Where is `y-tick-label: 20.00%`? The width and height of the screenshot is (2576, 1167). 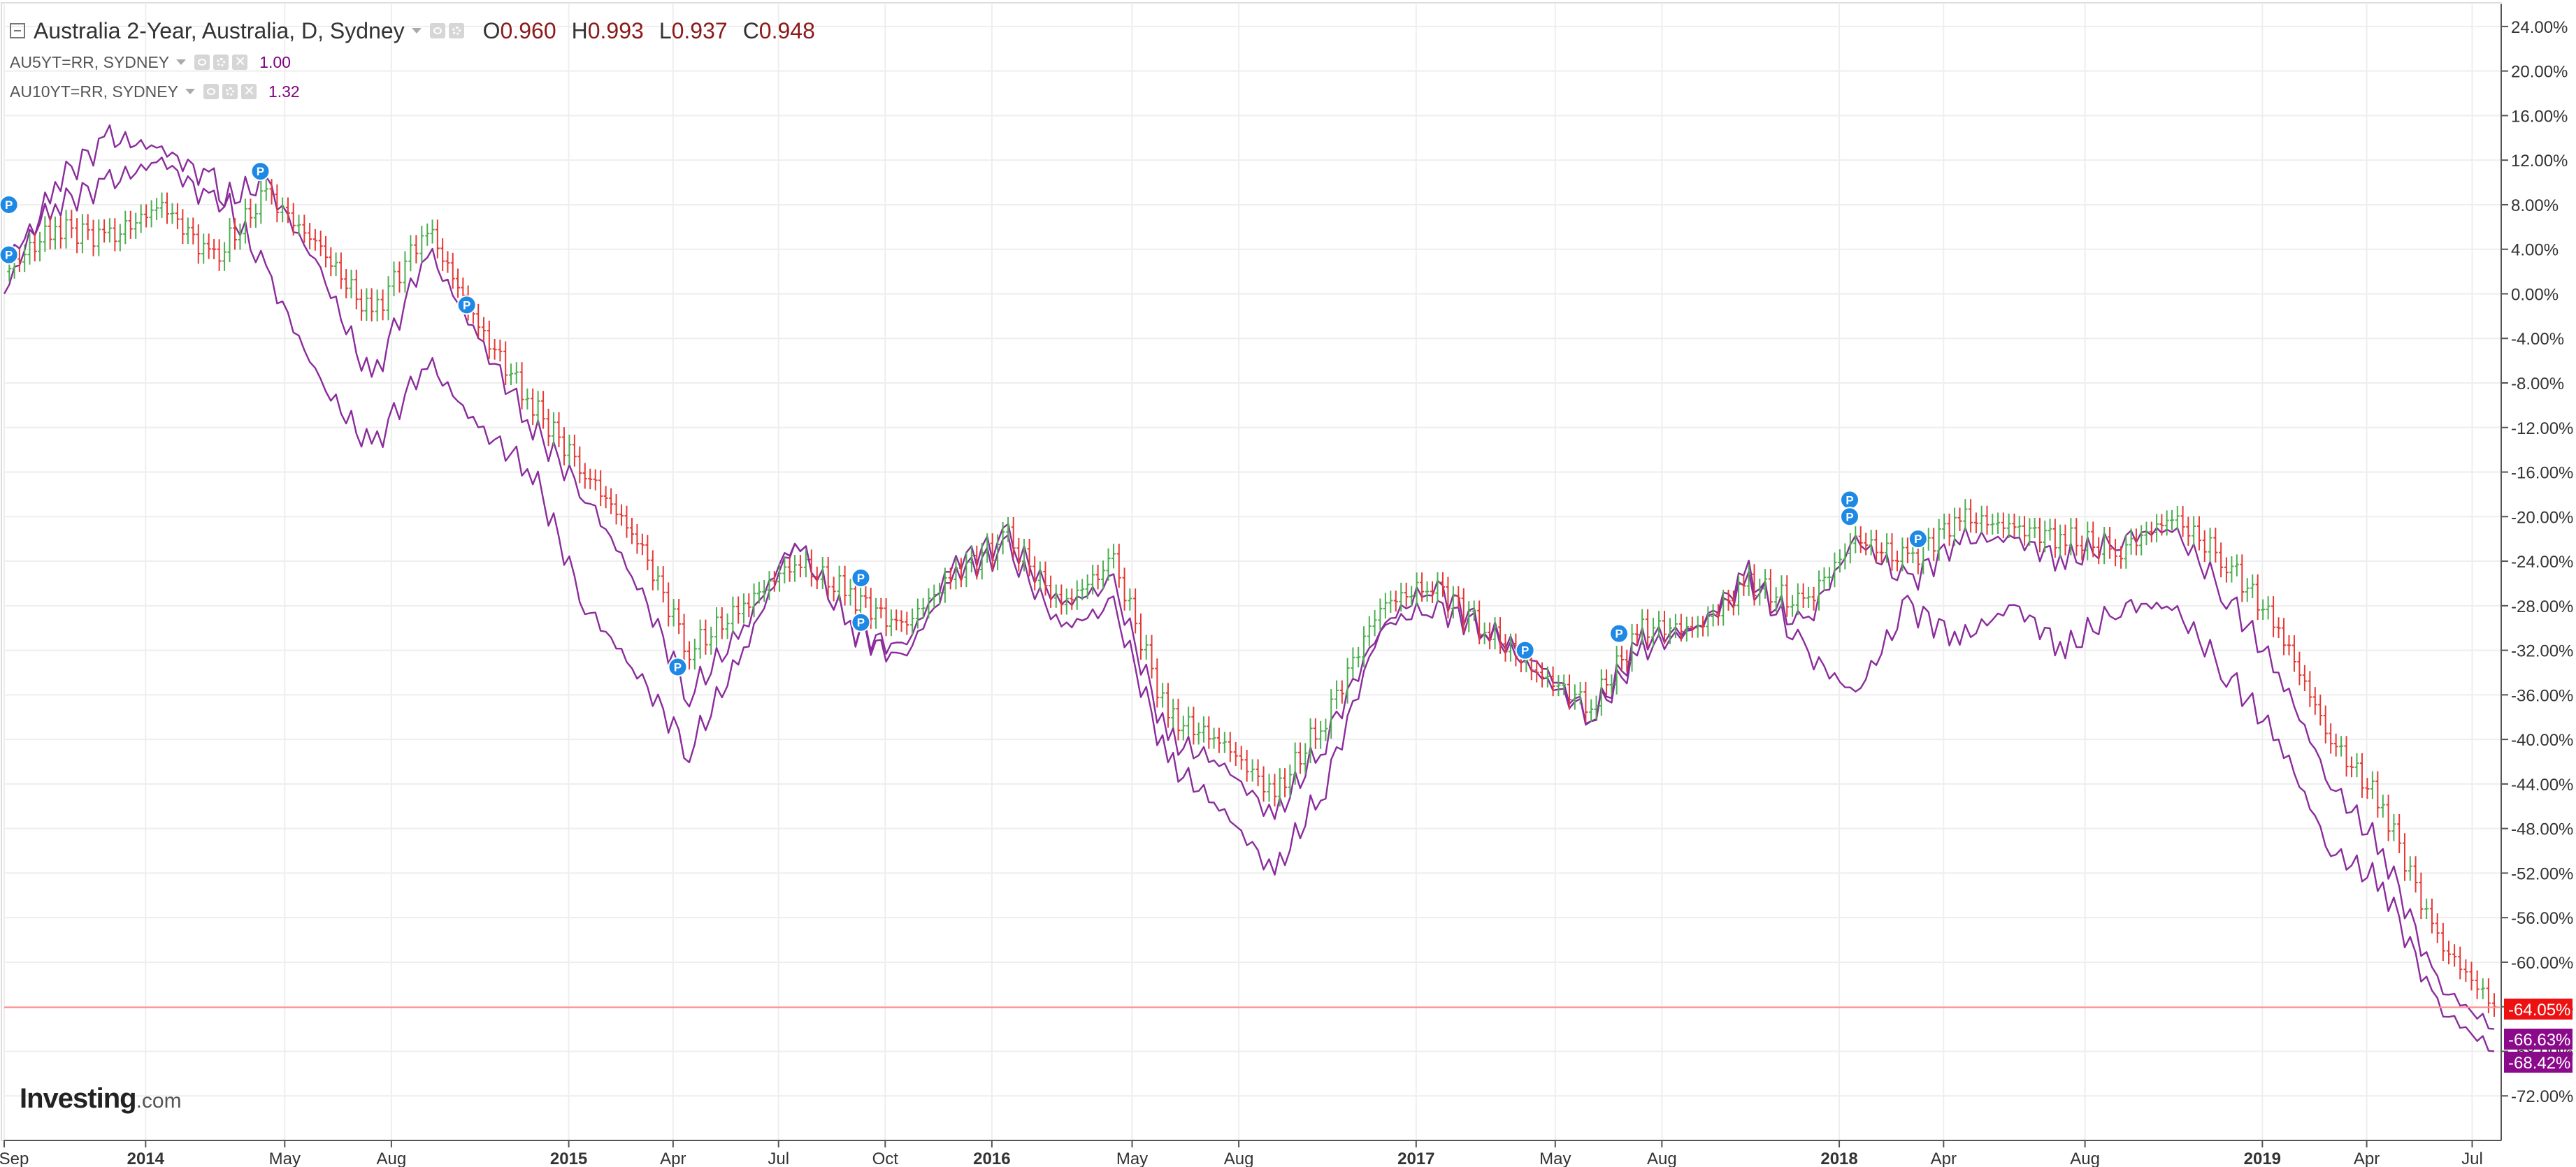
y-tick-label: 20.00% is located at coordinates (2539, 72).